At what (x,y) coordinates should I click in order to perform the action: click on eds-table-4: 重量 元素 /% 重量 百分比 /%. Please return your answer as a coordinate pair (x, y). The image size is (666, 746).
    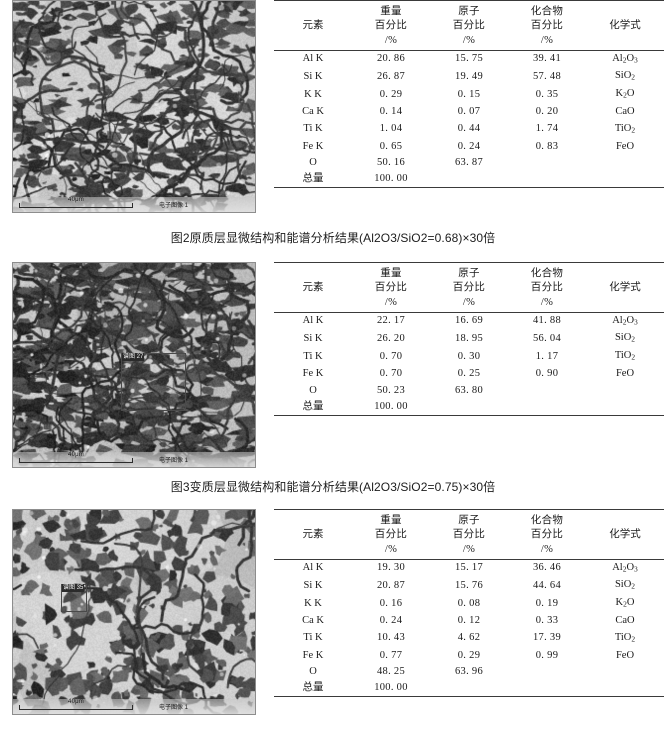
    Looking at the image, I should click on (469, 604).